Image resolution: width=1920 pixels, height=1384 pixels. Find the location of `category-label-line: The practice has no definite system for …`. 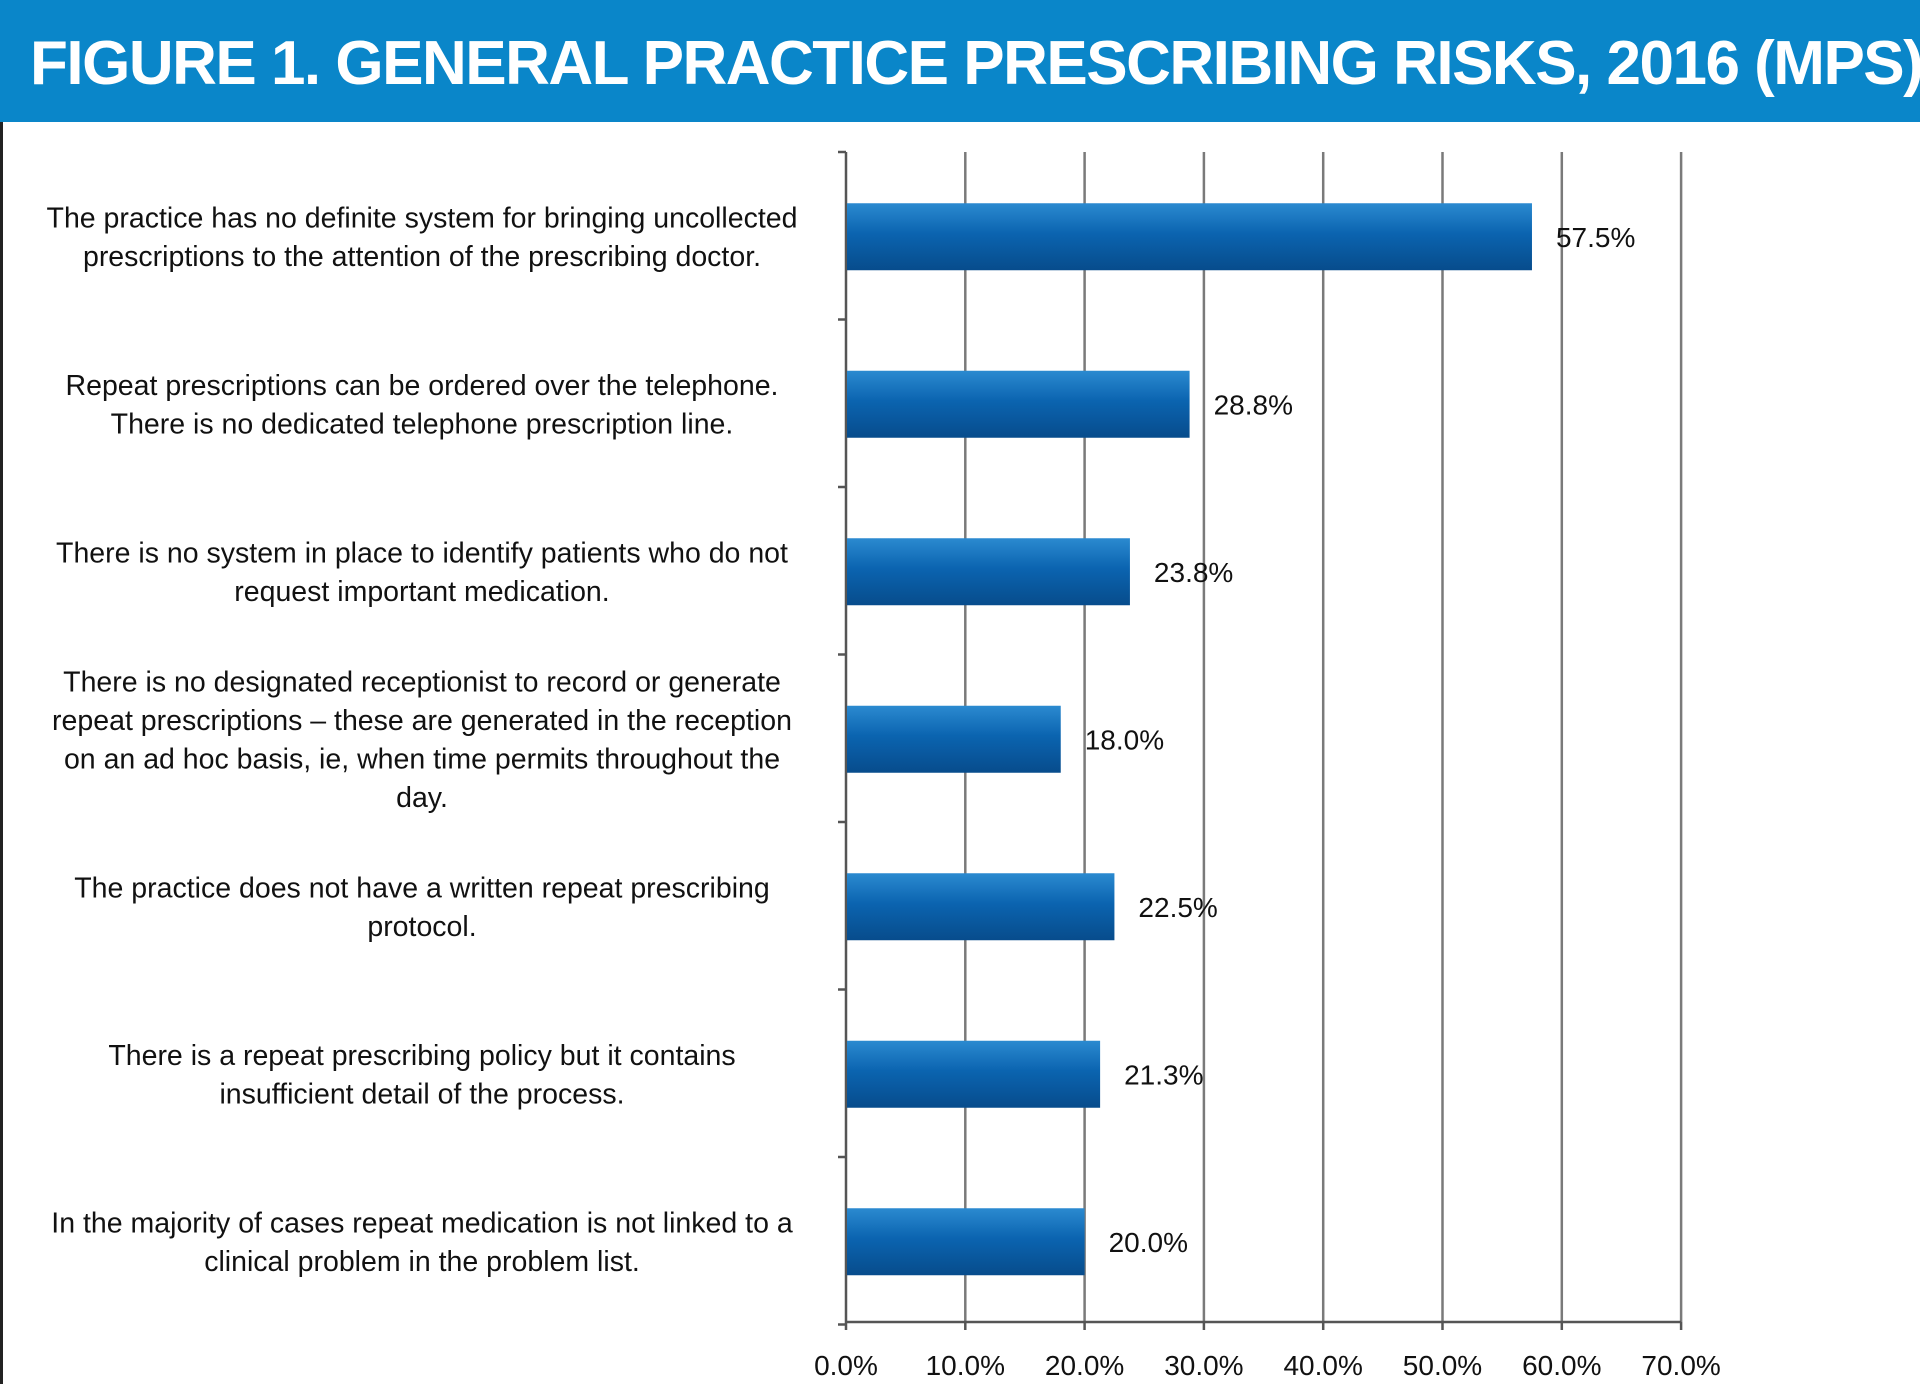

category-label-line: The practice has no definite system for … is located at coordinates (422, 219).